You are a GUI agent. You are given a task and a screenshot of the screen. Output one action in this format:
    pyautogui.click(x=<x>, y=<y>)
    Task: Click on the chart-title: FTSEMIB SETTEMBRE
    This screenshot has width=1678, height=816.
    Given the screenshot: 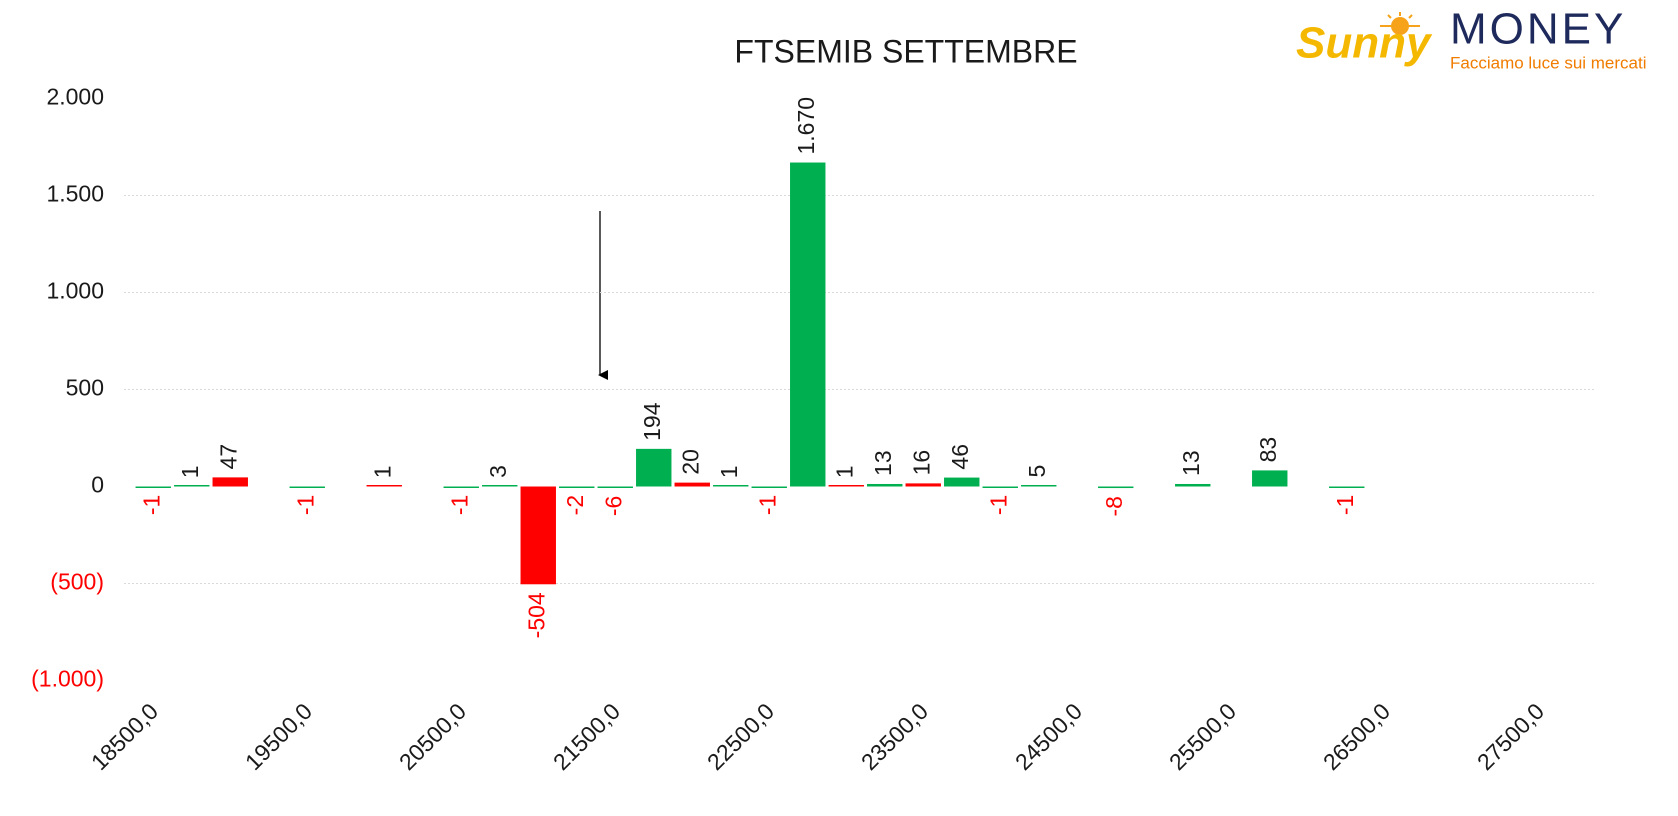 What is the action you would take?
    pyautogui.click(x=905, y=51)
    